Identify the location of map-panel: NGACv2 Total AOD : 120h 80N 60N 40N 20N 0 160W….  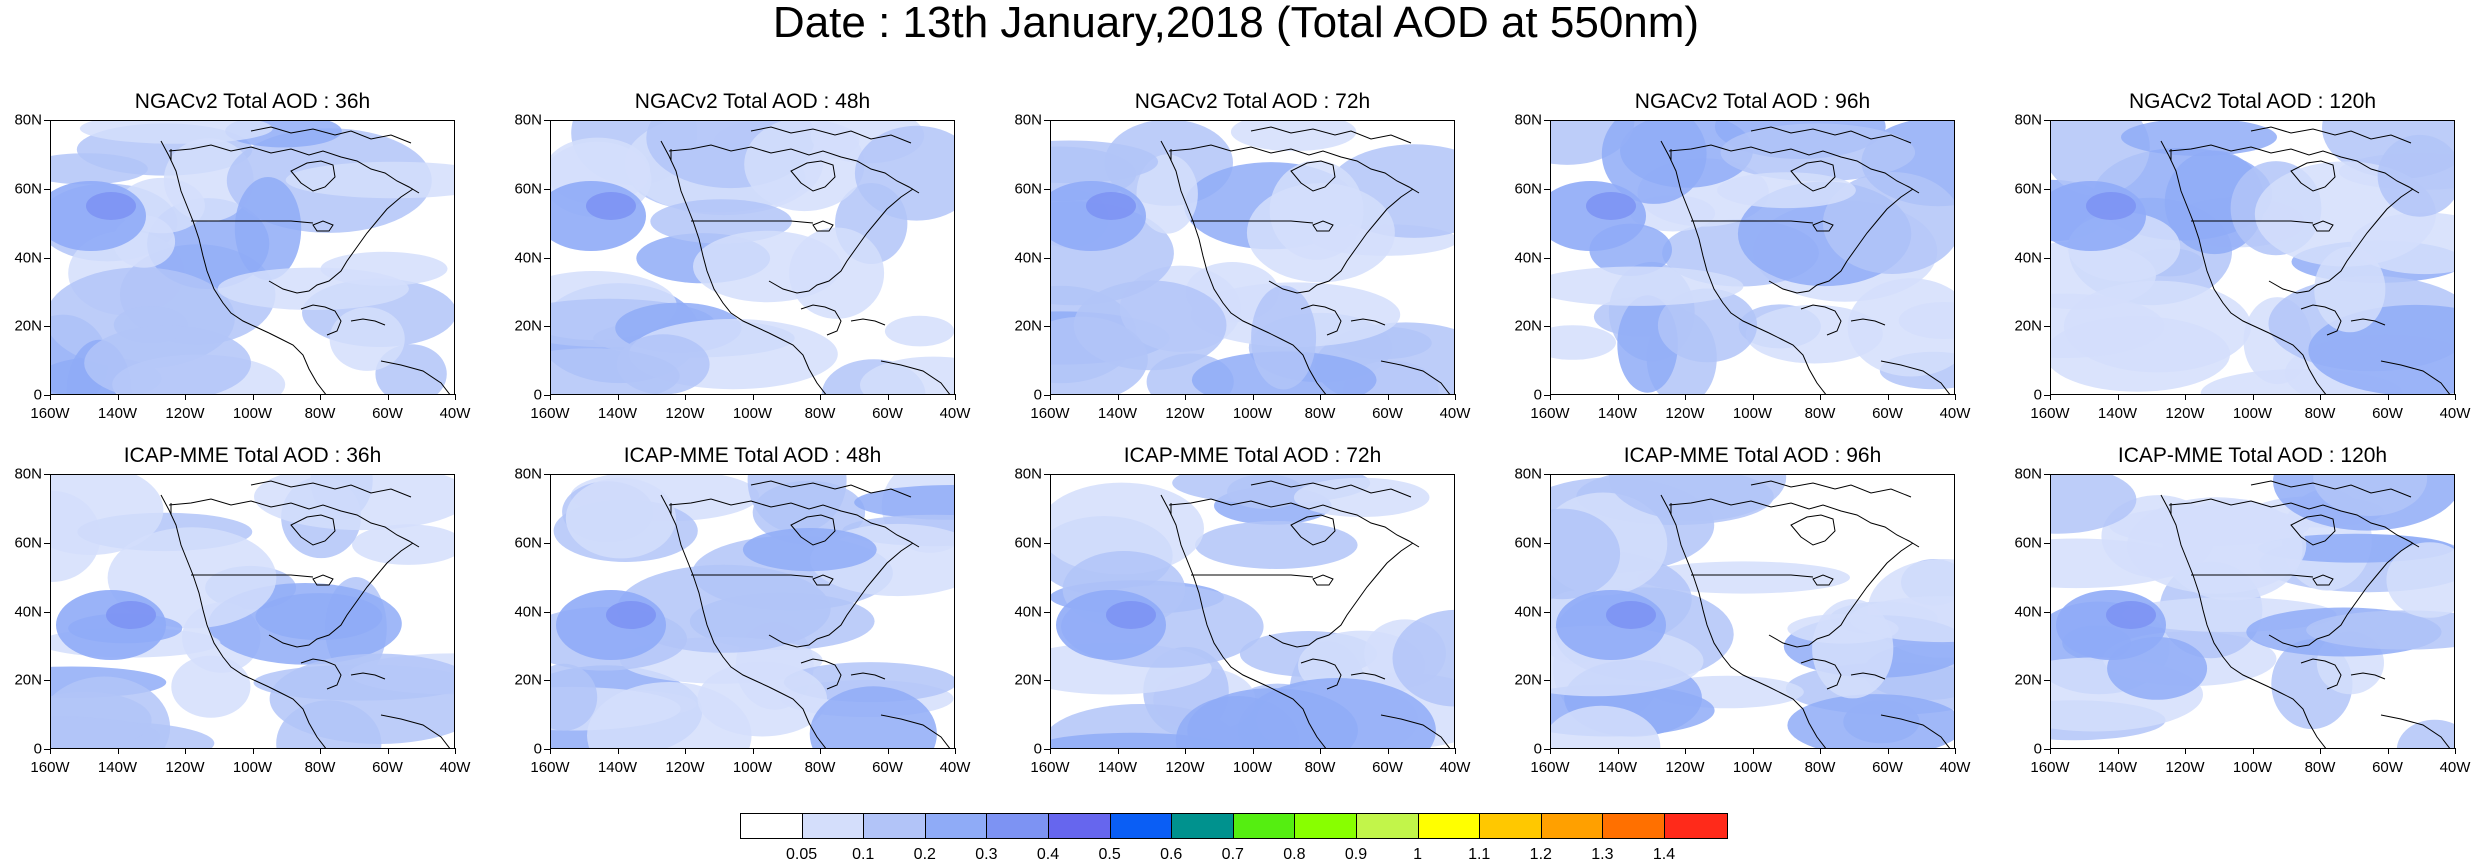
(2242, 256).